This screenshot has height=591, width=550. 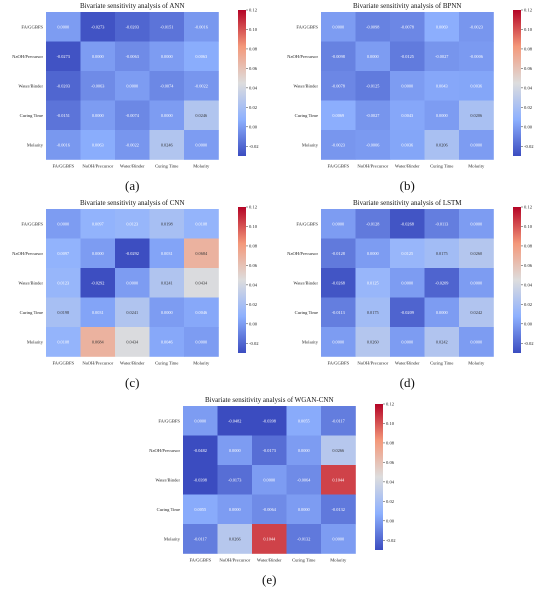 I want to click on panel-label: (c), so click(x=132, y=382).